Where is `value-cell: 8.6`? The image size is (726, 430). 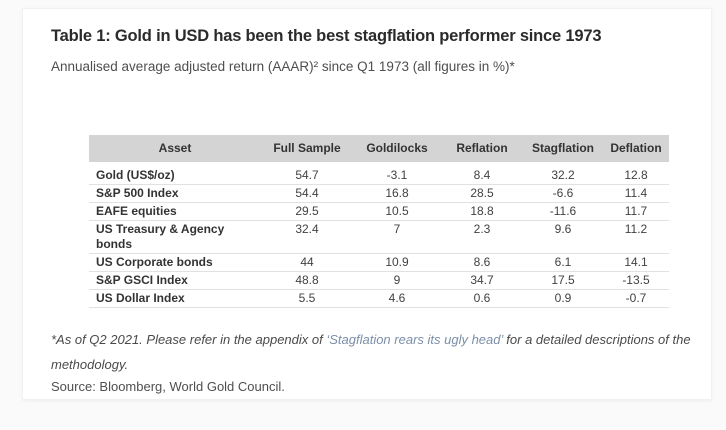
value-cell: 8.6 is located at coordinates (482, 262).